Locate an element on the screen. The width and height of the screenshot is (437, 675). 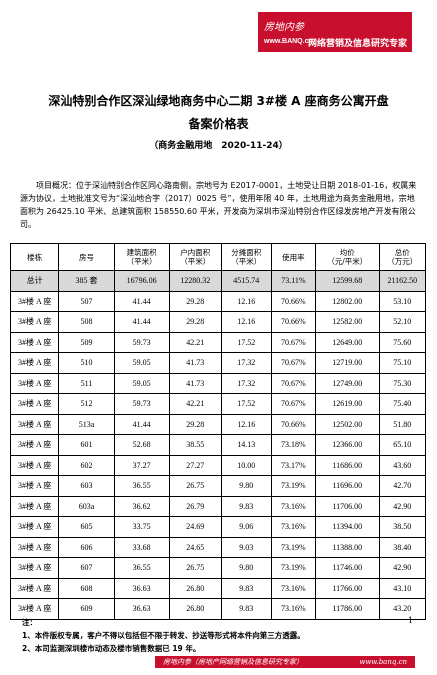
cell: 33.75 is located at coordinates (141, 527).